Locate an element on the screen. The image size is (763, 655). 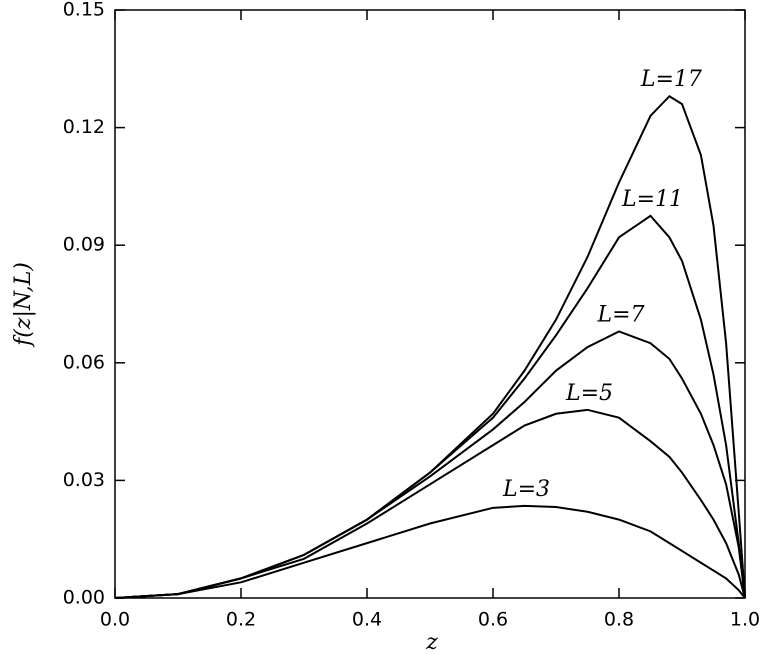
series-label: L=11 is located at coordinates (652, 199).